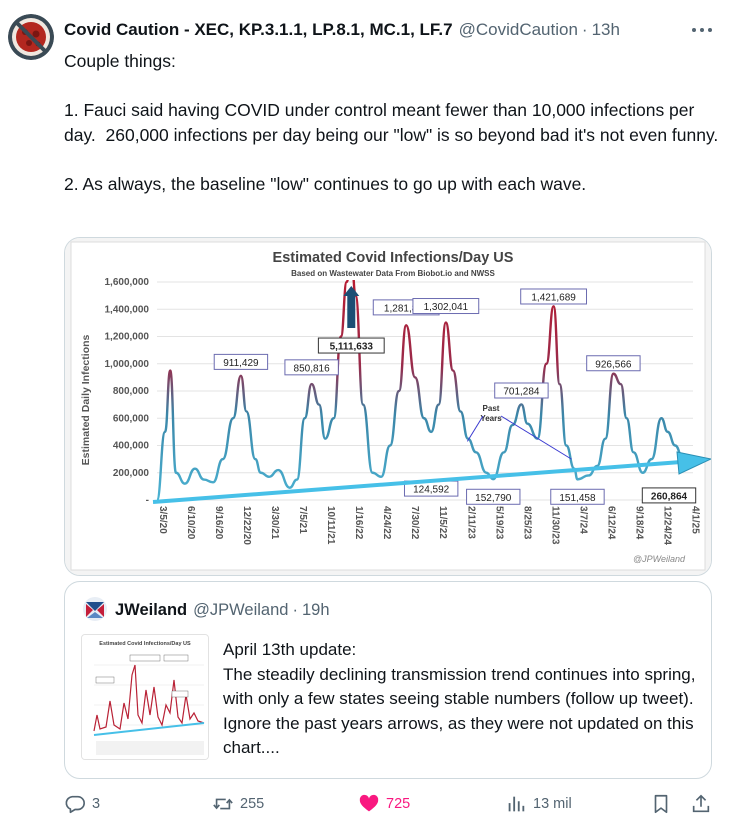 Image resolution: width=736 pixels, height=834 pixels. What do you see at coordinates (330, 525) in the screenshot?
I see `x-tick-label: 10/11/21` at bounding box center [330, 525].